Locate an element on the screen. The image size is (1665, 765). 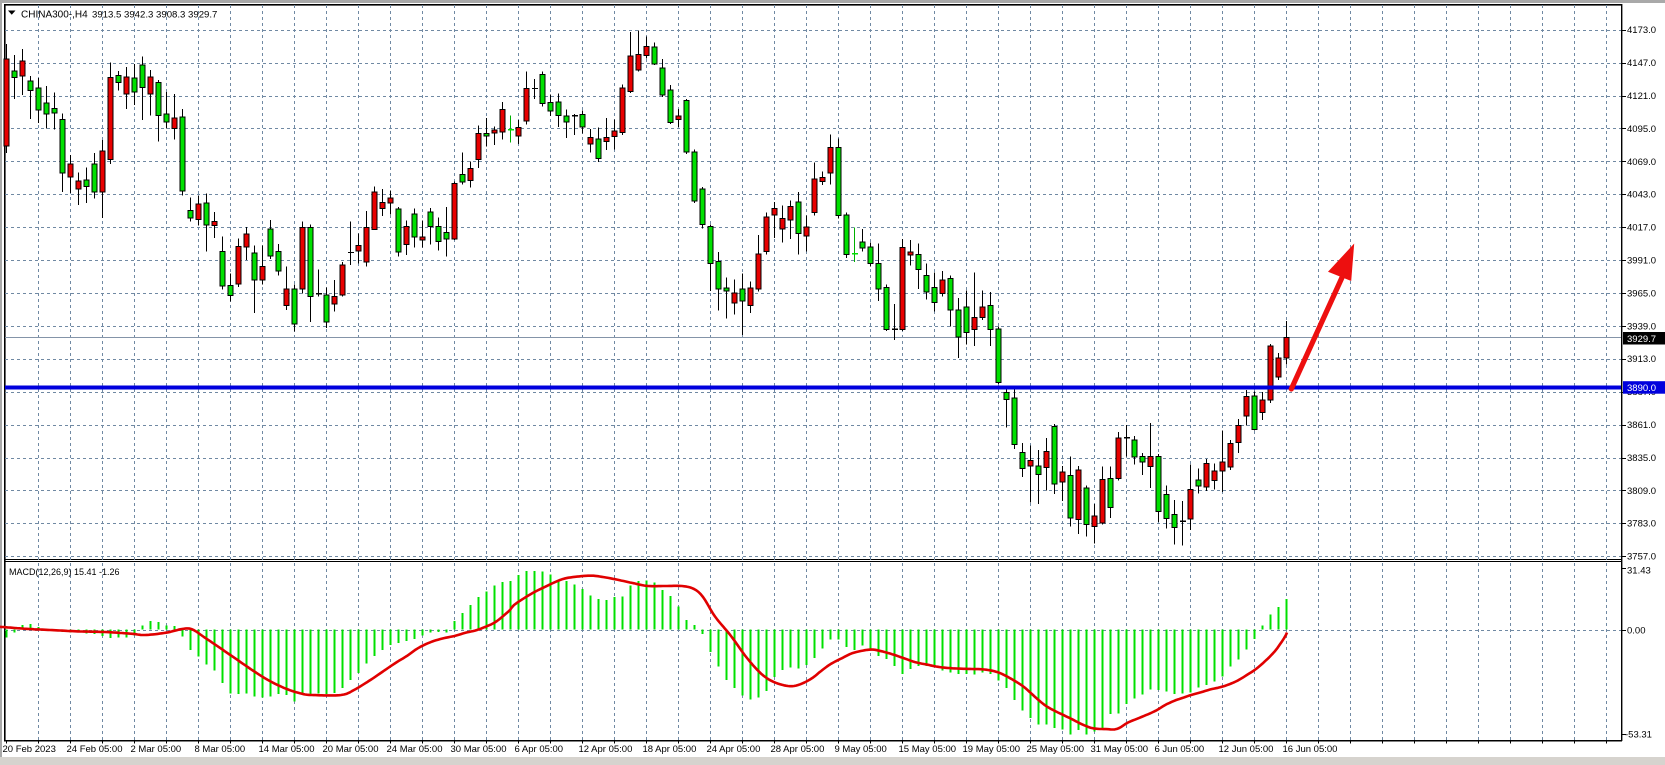
svg-text: 3913.5 3942.3 3908.3 3929.7 is located at coordinates (154, 14).